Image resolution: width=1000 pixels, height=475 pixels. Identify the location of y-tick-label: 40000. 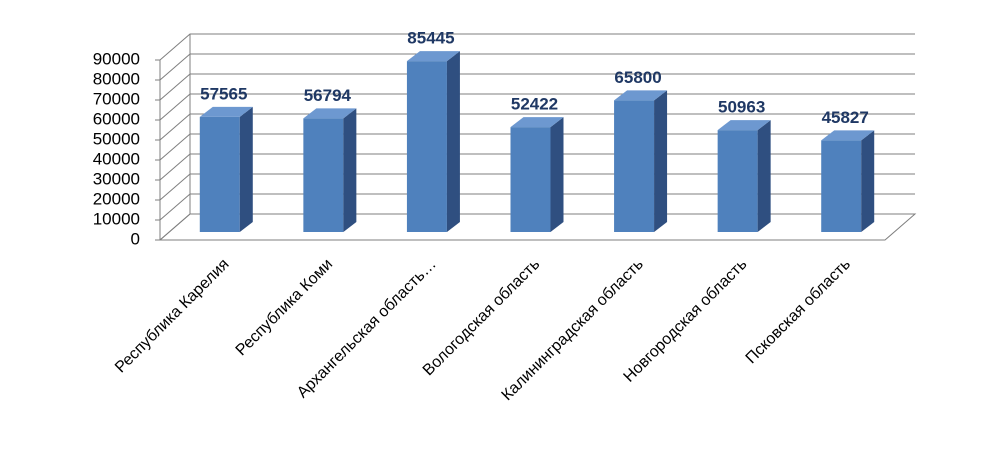
(116, 158).